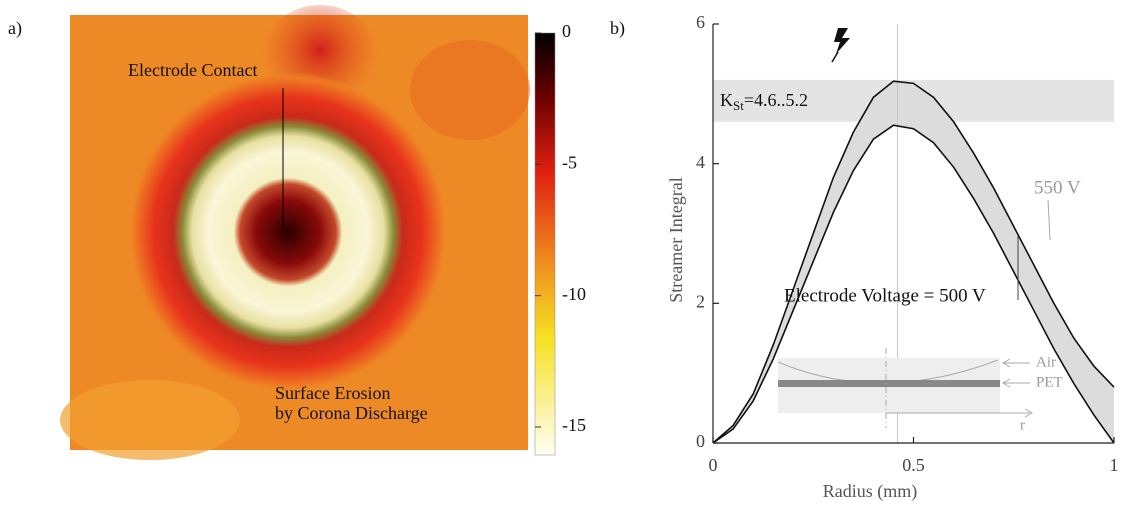 The image size is (1121, 505). What do you see at coordinates (15, 28) in the screenshot?
I see `panel-label: a)` at bounding box center [15, 28].